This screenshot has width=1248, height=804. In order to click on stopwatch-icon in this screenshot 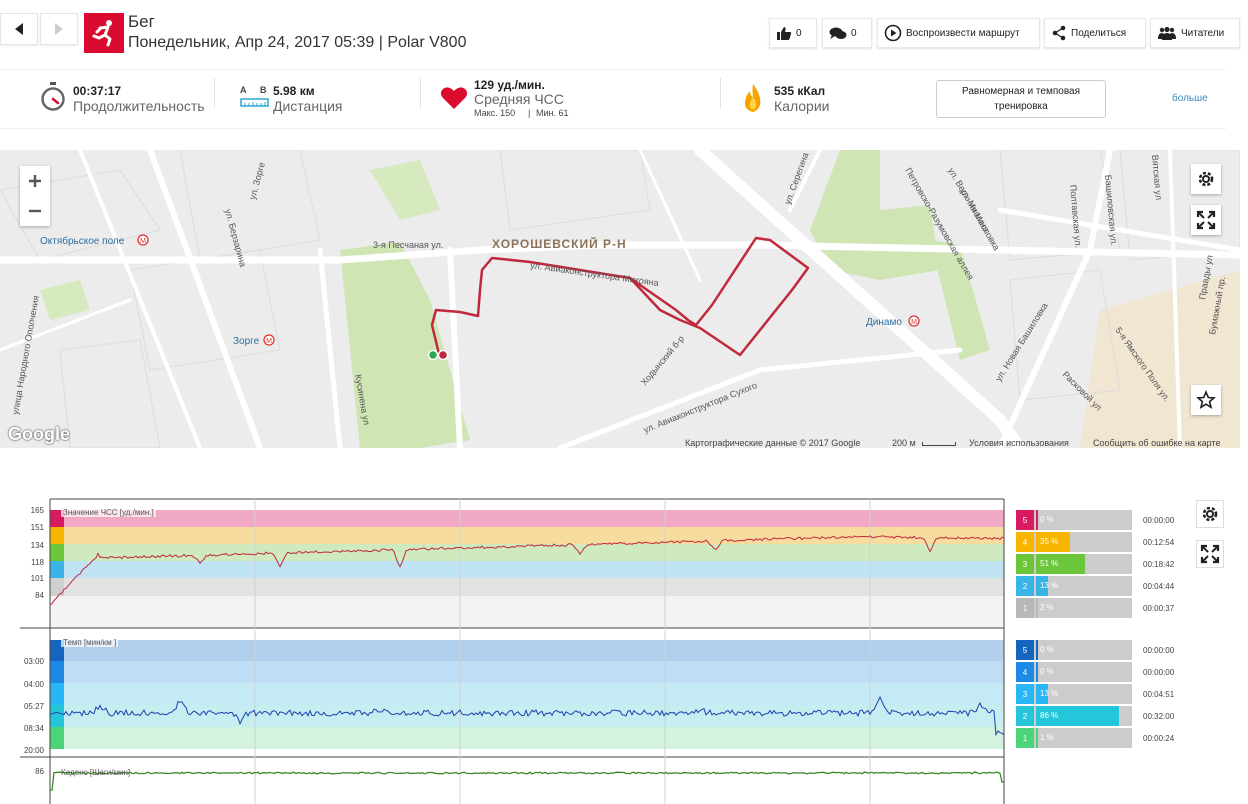, I will do `click(53, 96)`.